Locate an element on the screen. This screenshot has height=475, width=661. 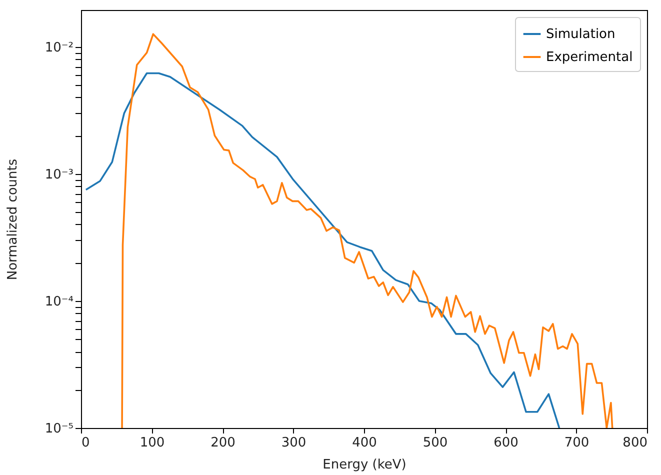
y-tick-label: 10⁻⁴ is located at coordinates (59, 302).